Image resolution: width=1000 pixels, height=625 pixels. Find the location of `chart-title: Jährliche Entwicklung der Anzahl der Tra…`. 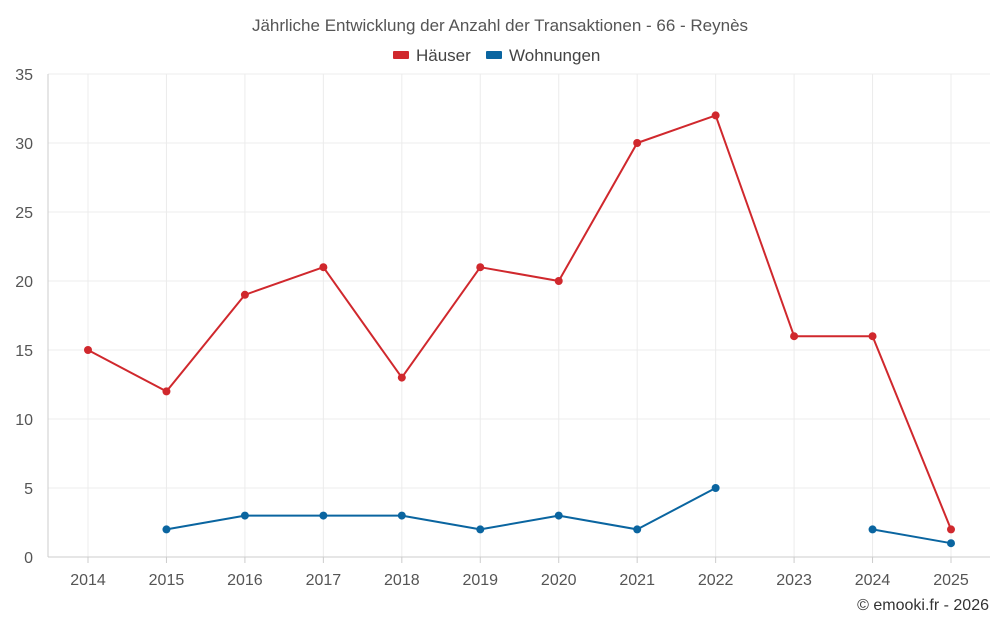

chart-title: Jährliche Entwicklung der Anzahl der Tra… is located at coordinates (500, 25).